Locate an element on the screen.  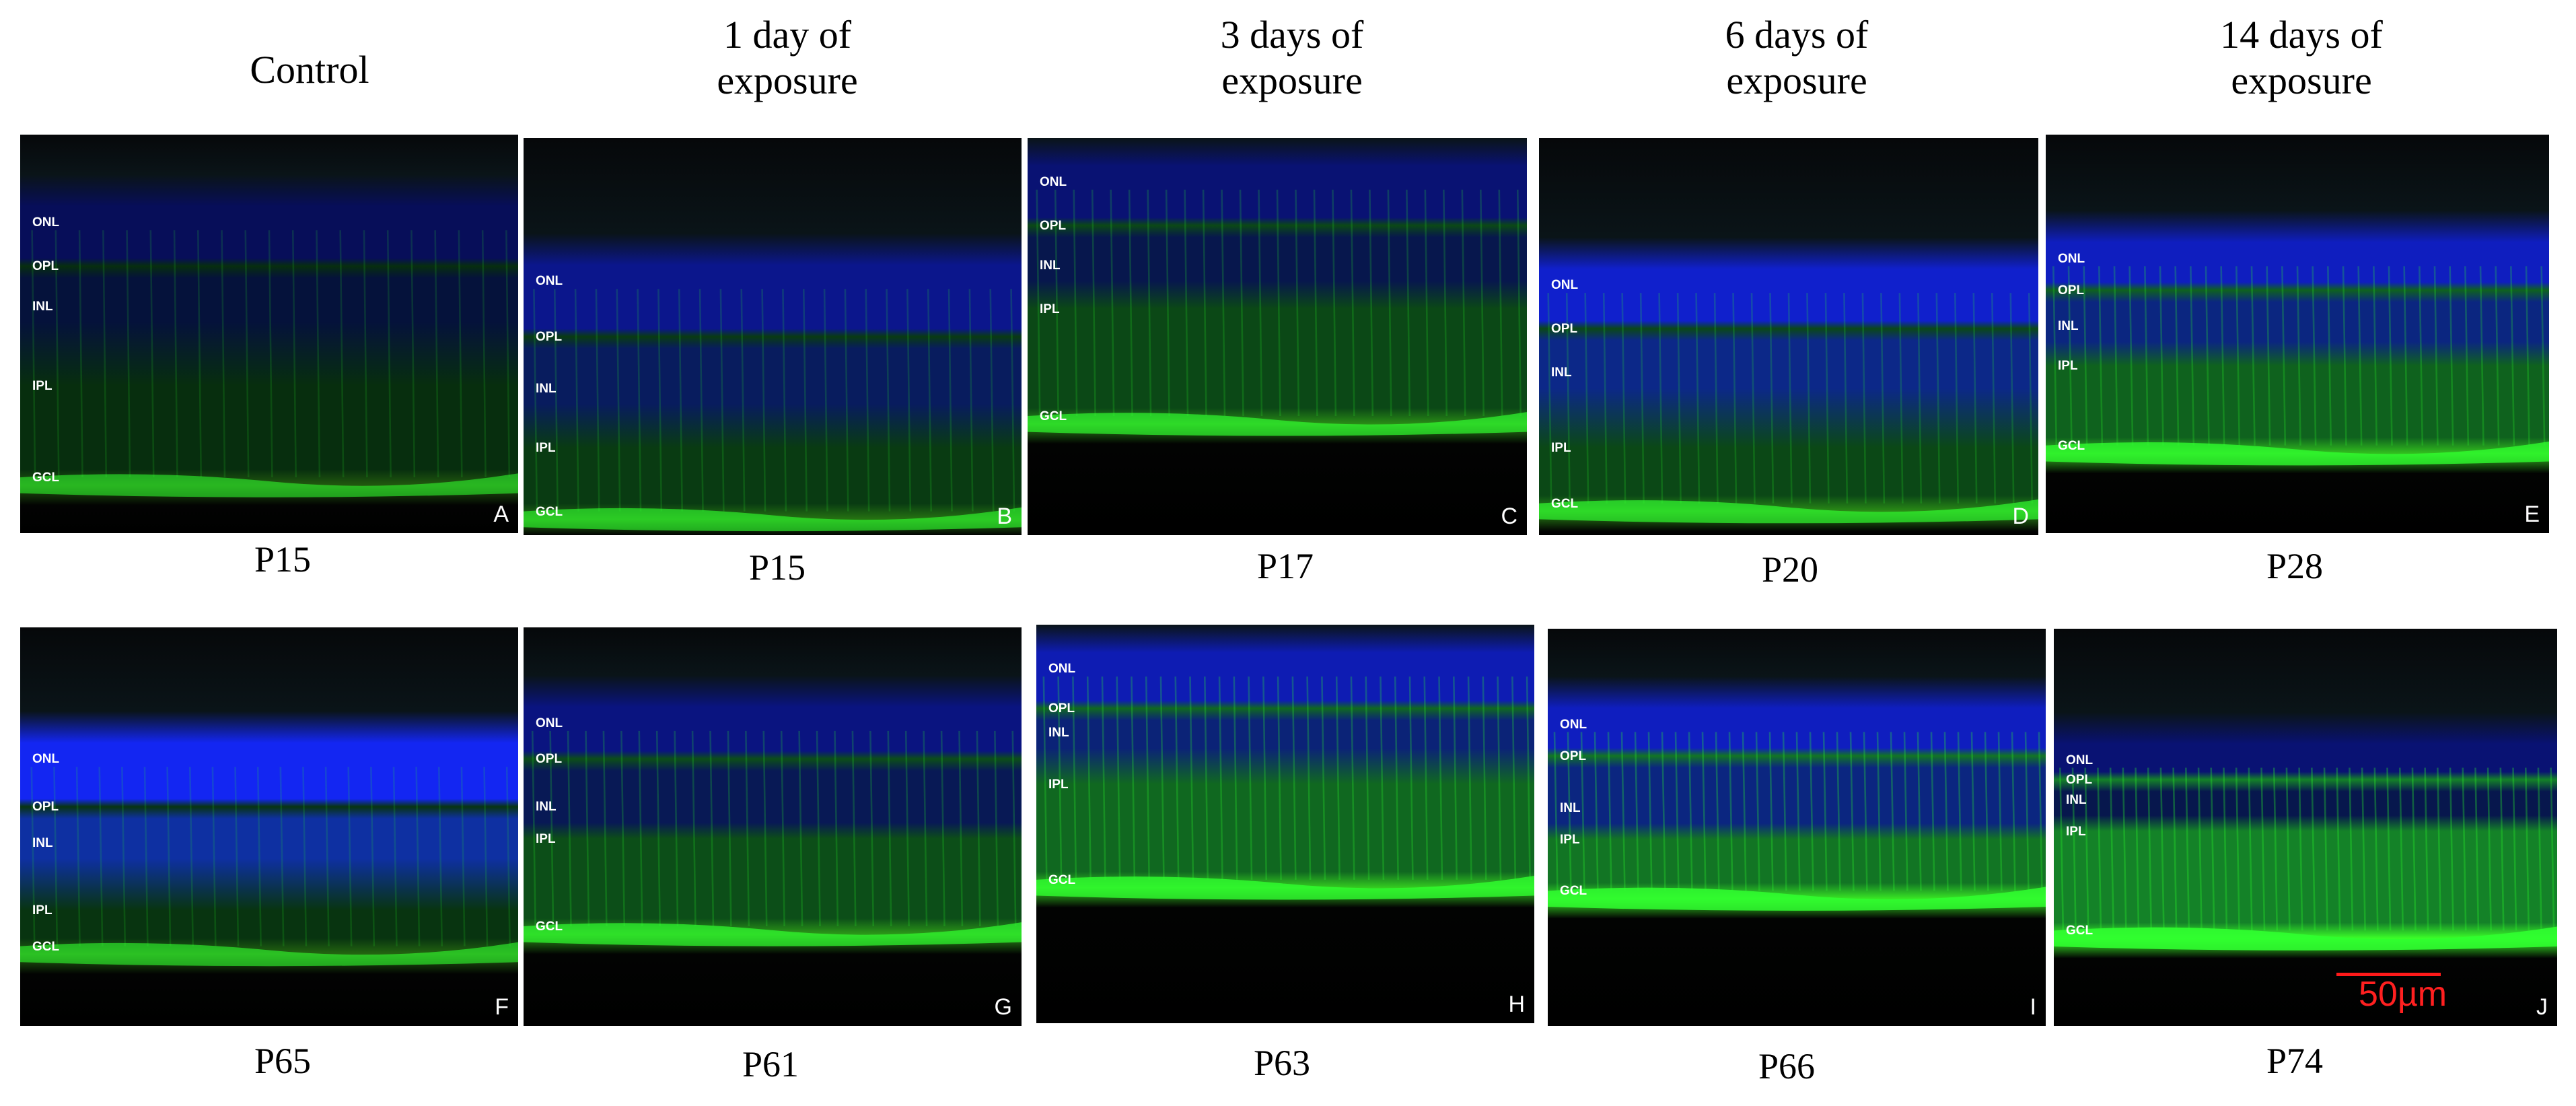
panel-letter: I is located at coordinates (2033, 1007).